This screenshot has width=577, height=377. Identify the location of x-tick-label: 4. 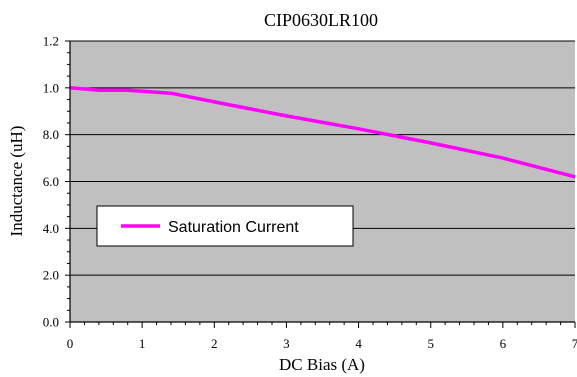
(358, 343).